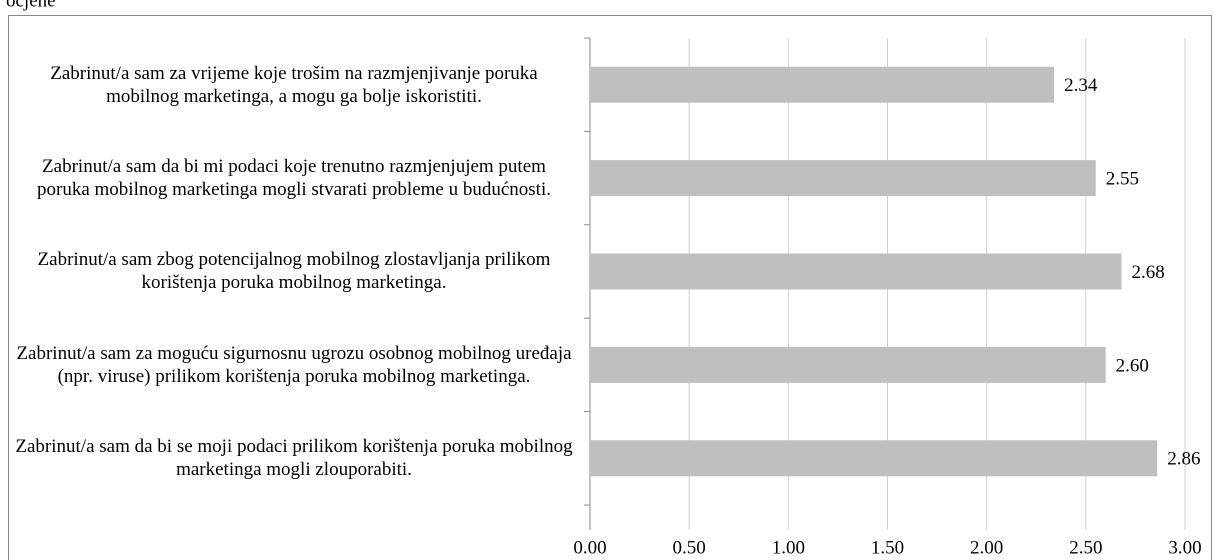  What do you see at coordinates (1184, 547) in the screenshot?
I see `x-tick-label: 3.00` at bounding box center [1184, 547].